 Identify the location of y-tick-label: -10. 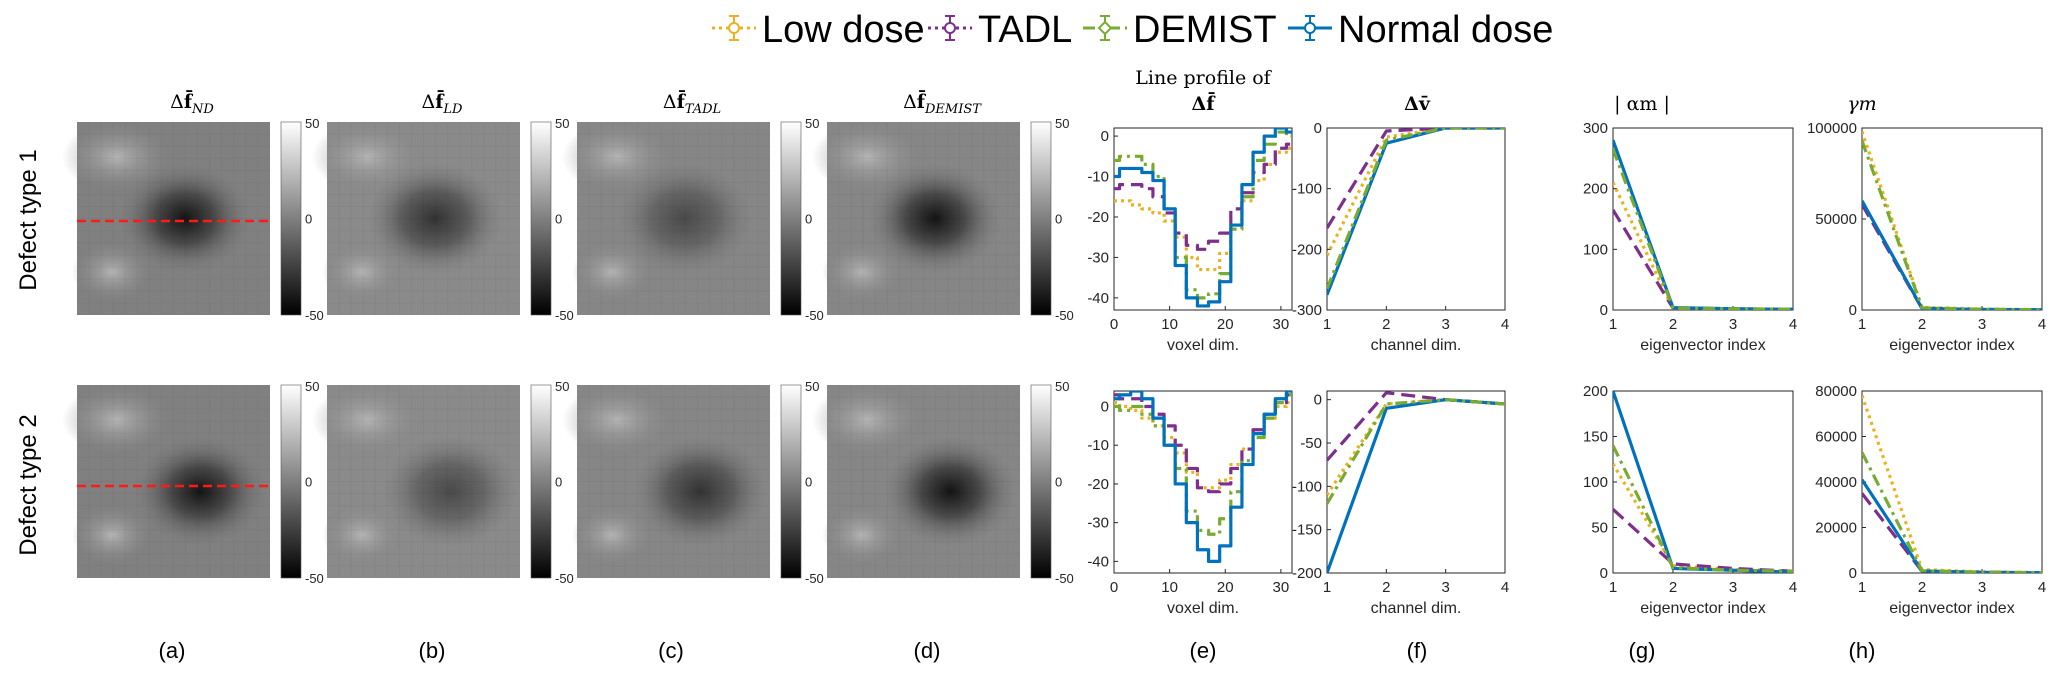
(1098, 445).